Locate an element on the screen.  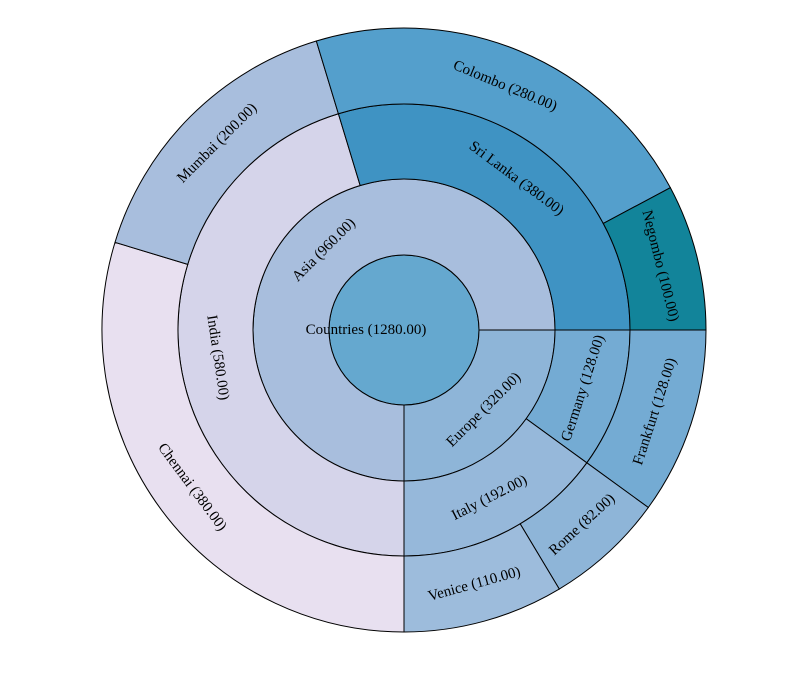
segment-venice is located at coordinates (481, 578).